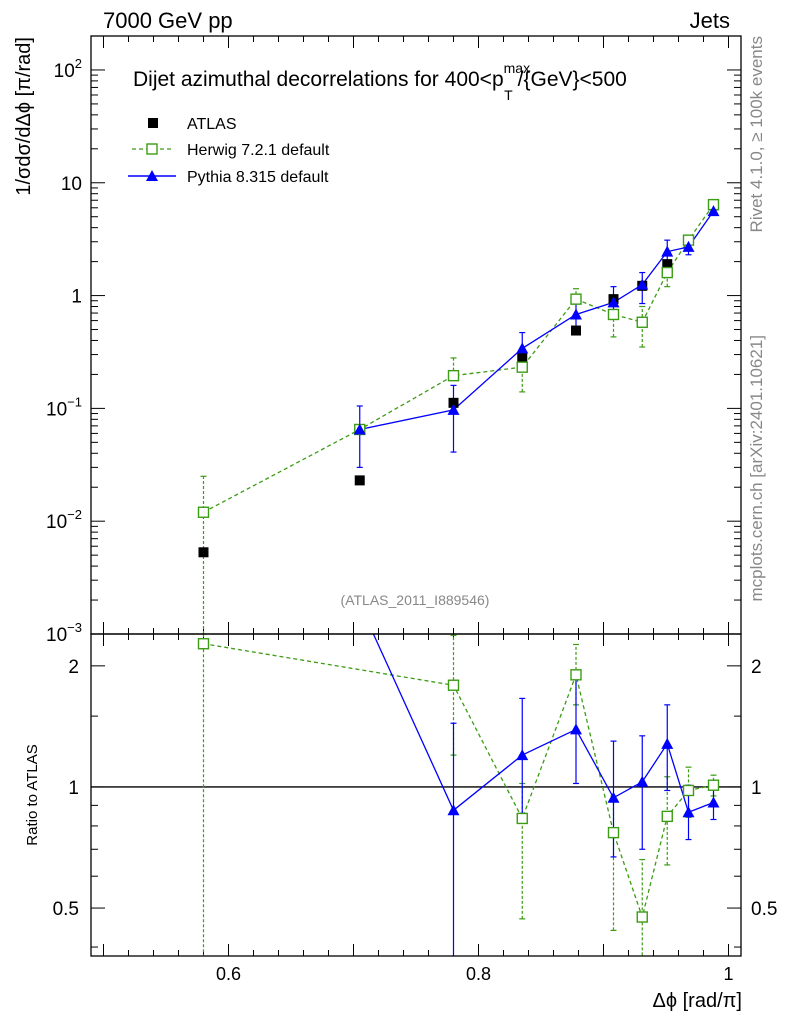  What do you see at coordinates (756, 667) in the screenshot?
I see `ratio-tick-label-right: 2` at bounding box center [756, 667].